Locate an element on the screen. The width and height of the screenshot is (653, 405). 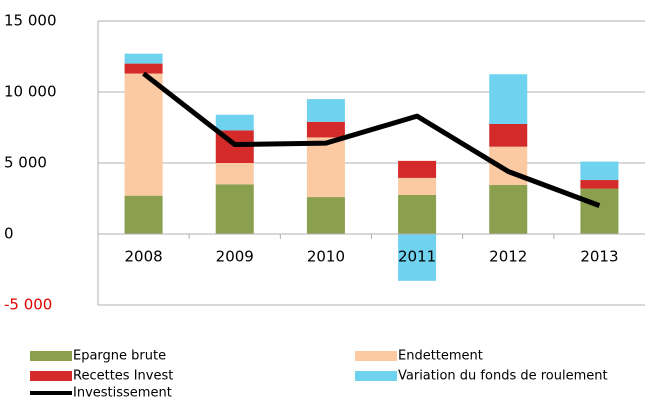
y-tick-label: 10 000 is located at coordinates (30, 92).